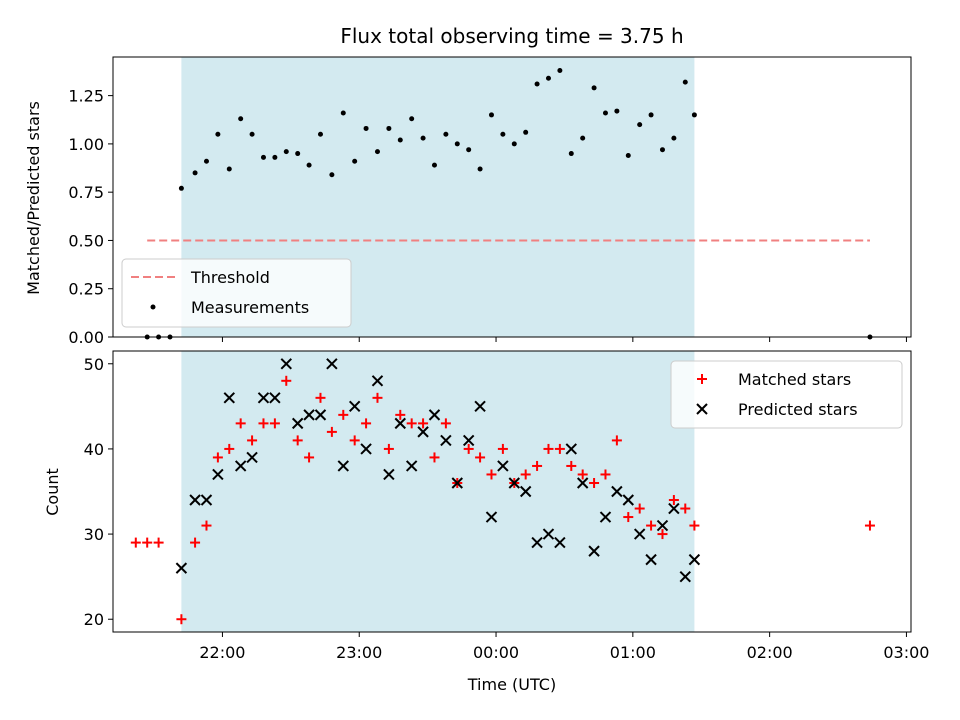 This screenshot has width=960, height=720. Describe the element at coordinates (496, 652) in the screenshot. I see `x-tick-label: 00:00` at that location.